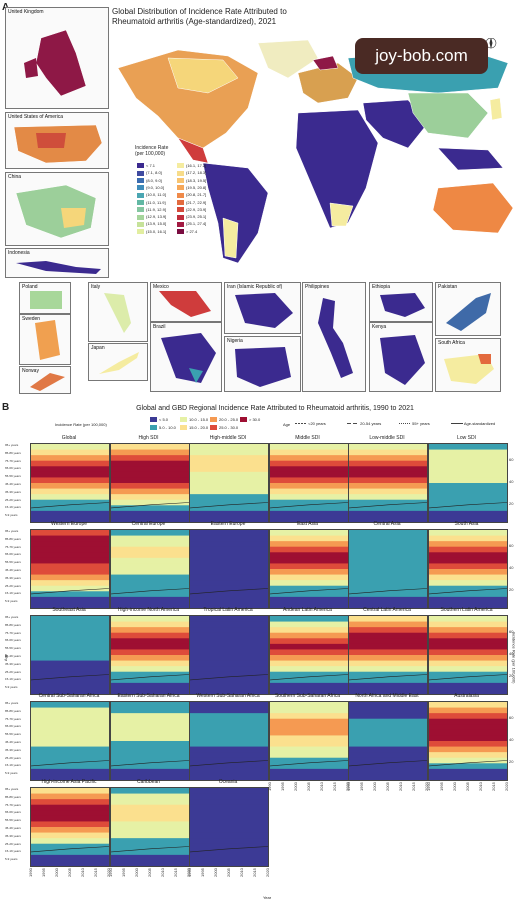 Image resolution: width=523 pixels, height=903 pixels. Describe the element at coordinates (96, 287) in the screenshot. I see `inset-label: Italy` at that location.